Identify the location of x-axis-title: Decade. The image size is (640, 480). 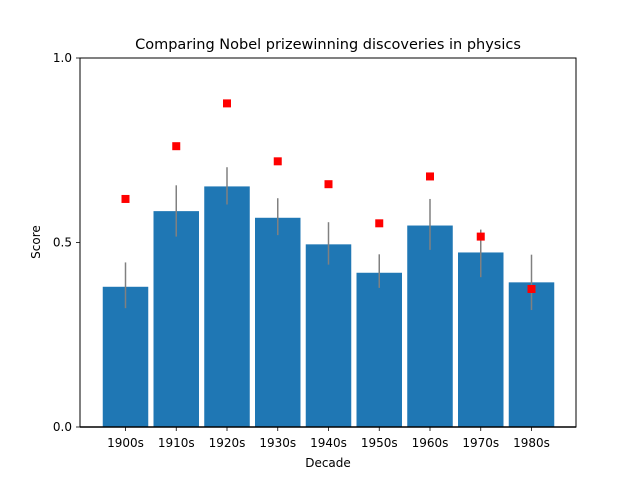
(328, 463).